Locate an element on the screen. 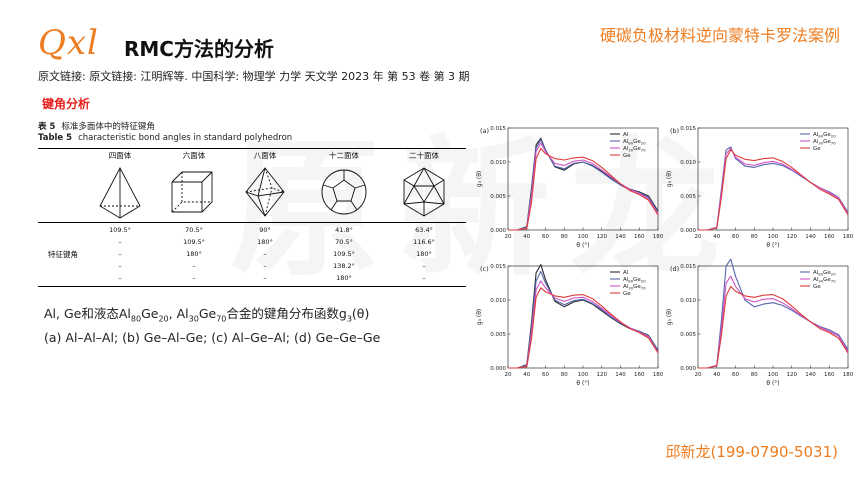  hexahedron-shape is located at coordinates (192, 192).